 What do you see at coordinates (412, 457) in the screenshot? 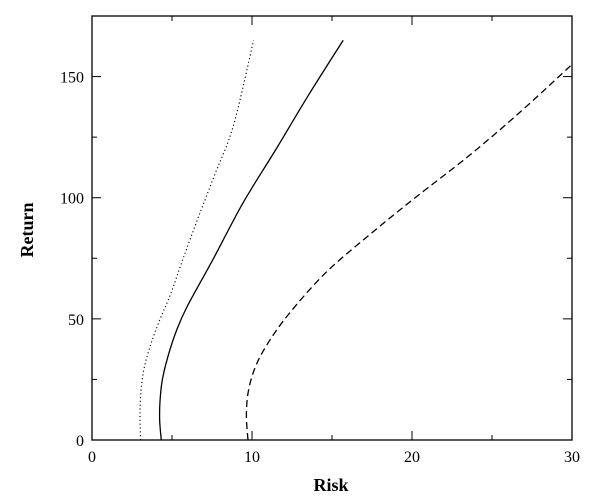
I see `x-tick-label: 20` at bounding box center [412, 457].